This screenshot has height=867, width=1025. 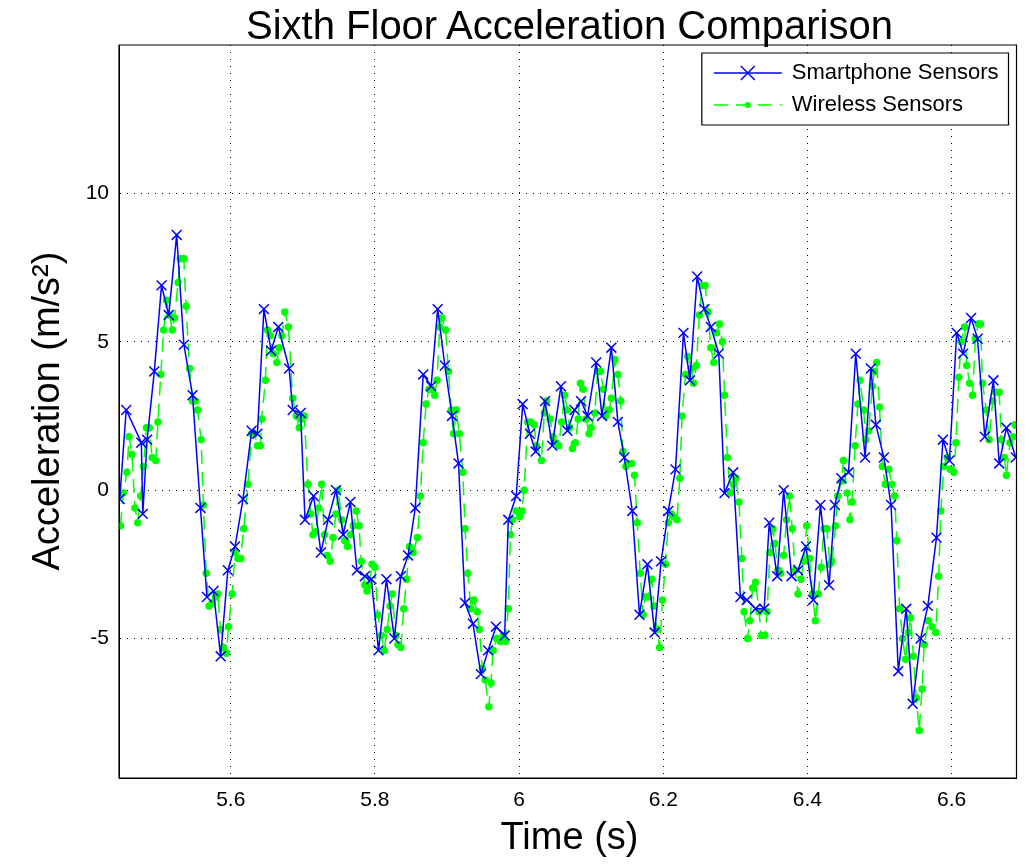 I want to click on x-tick-label: 6, so click(x=519, y=799).